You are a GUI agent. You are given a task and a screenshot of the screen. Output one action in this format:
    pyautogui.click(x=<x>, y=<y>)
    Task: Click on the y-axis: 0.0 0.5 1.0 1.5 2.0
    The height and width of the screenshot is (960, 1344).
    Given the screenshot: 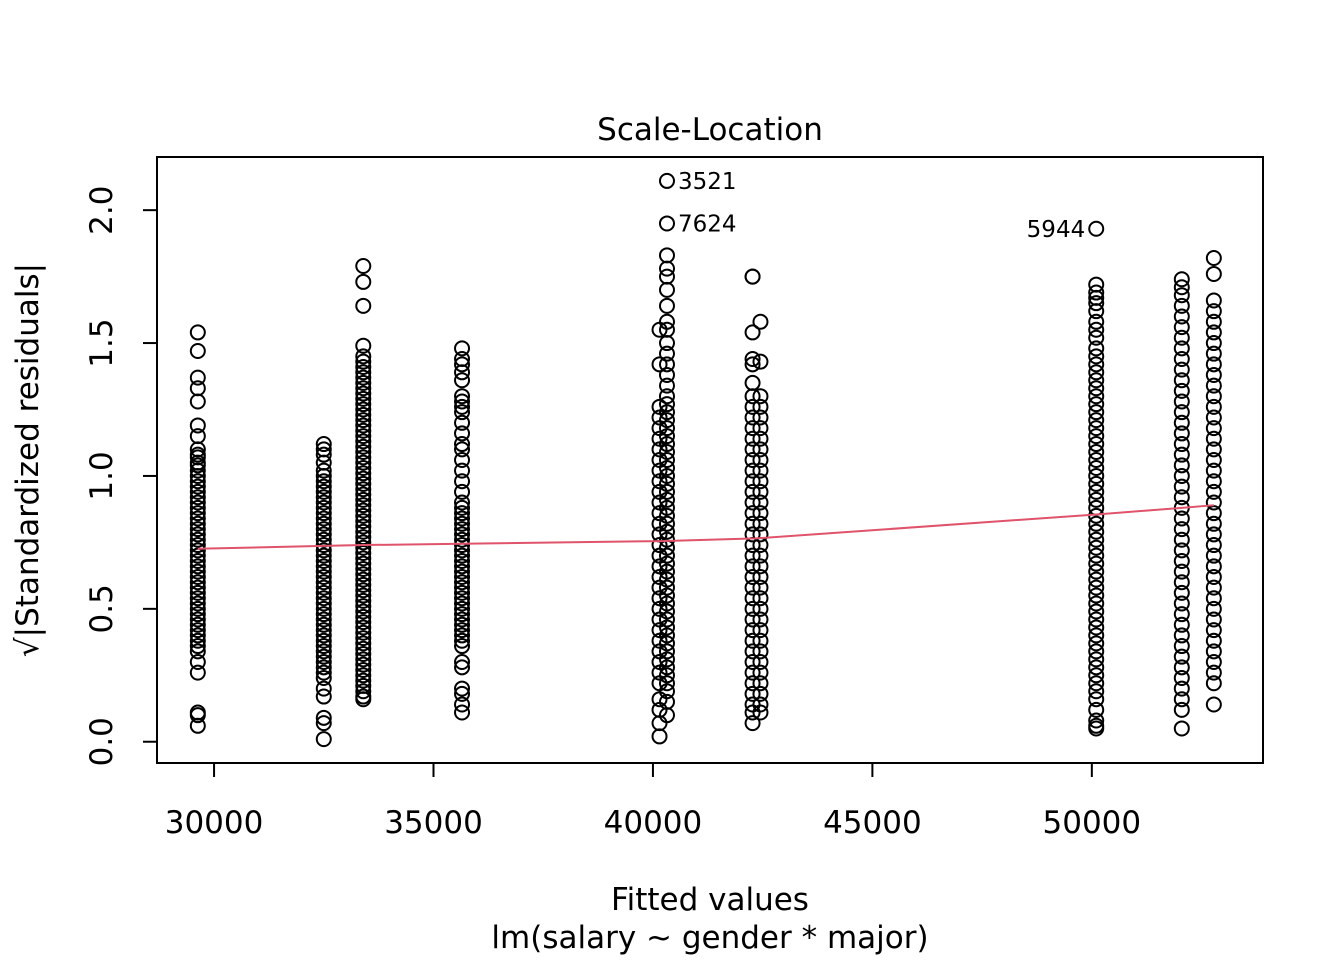 What is the action you would take?
    pyautogui.click(x=121, y=476)
    